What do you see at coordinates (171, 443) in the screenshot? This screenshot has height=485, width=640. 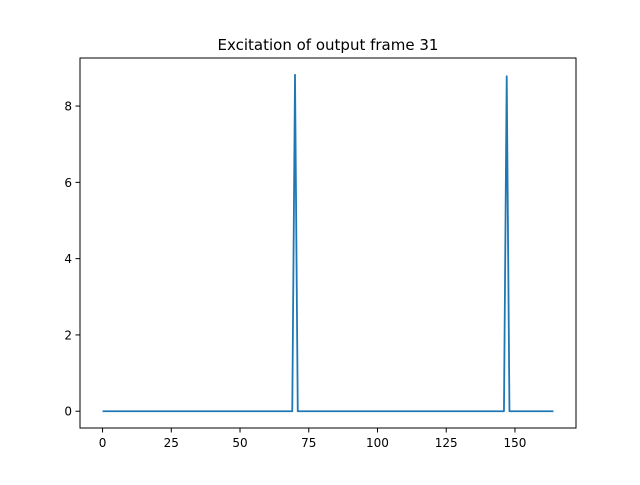 I see `x-tick-label: 25` at bounding box center [171, 443].